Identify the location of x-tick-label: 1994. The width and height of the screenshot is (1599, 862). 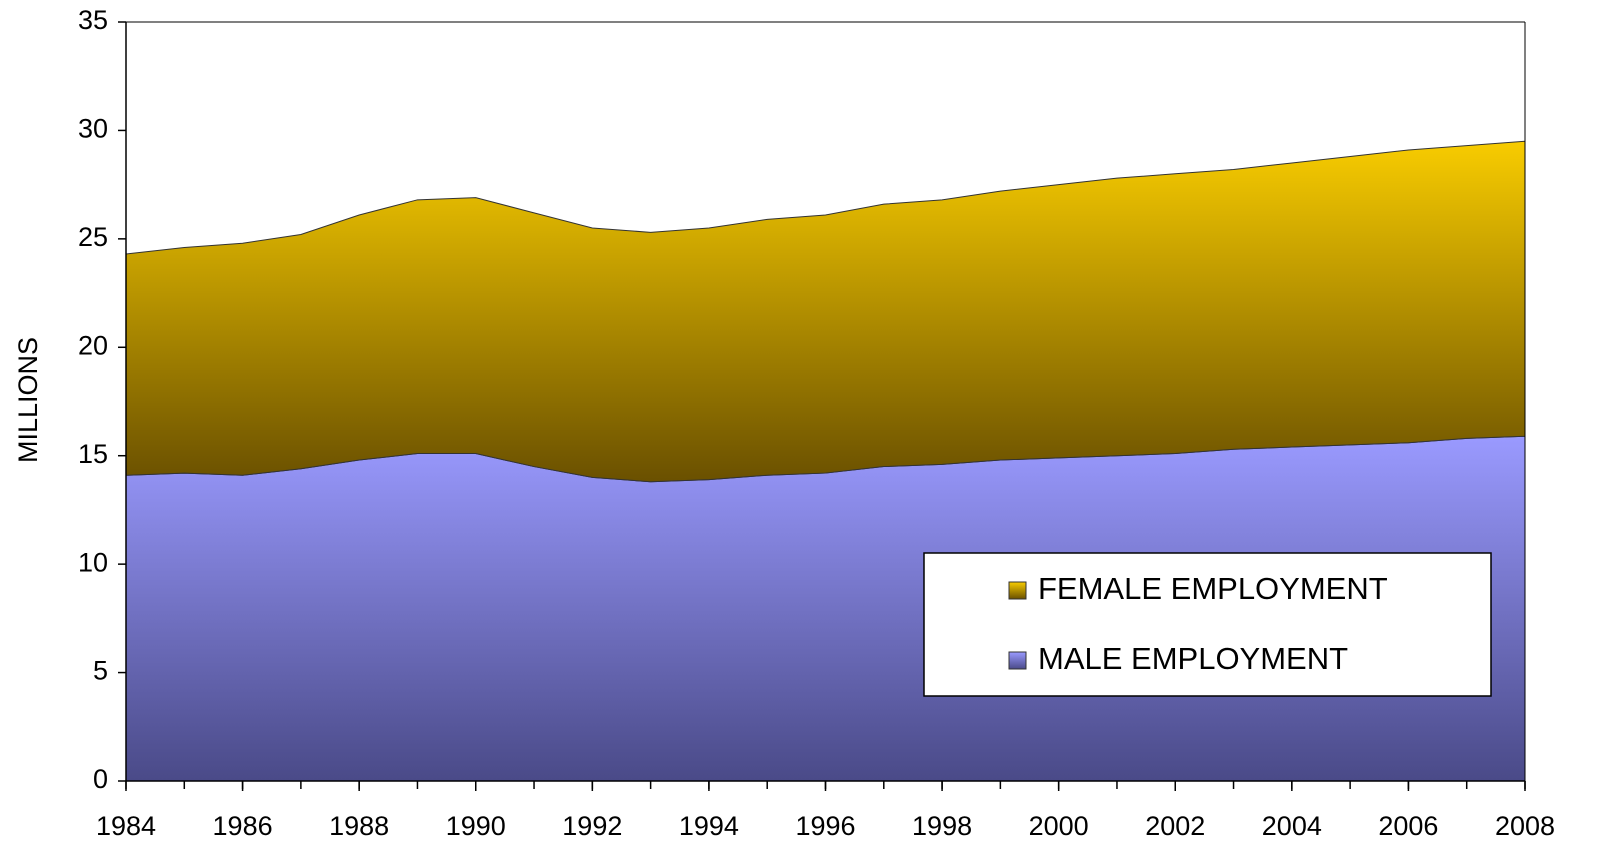
(709, 826).